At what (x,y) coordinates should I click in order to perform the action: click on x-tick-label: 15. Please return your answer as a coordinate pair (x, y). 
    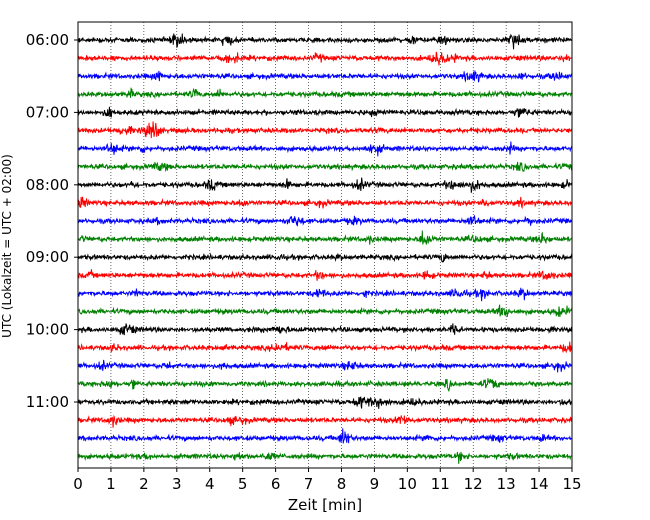
    Looking at the image, I should click on (571, 484).